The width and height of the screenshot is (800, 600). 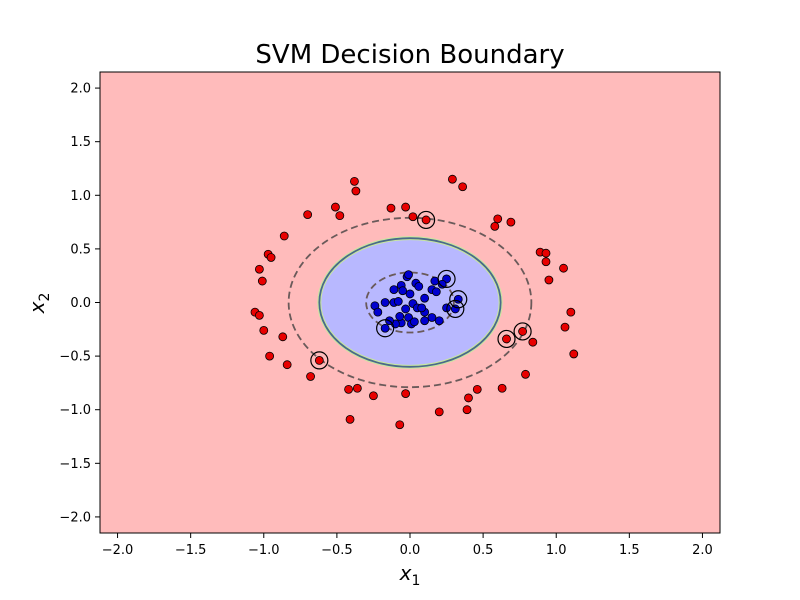 I want to click on x-axis-label: x1, so click(x=410, y=575).